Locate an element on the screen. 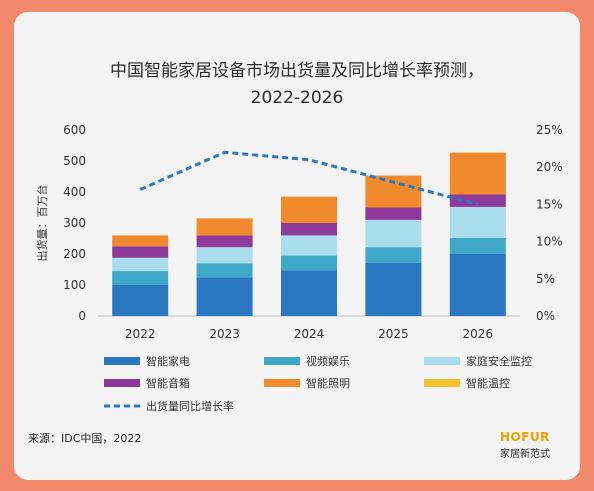  y-tick-label: 600 is located at coordinates (74, 130).